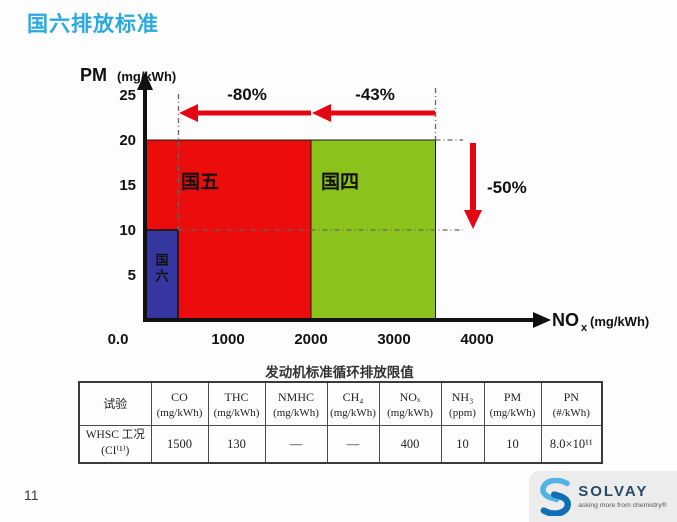 The height and width of the screenshot is (522, 677). Describe the element at coordinates (115, 444) in the screenshot. I see `cell-test: WHSC 工况 (CI⁽¹⁾)` at that location.